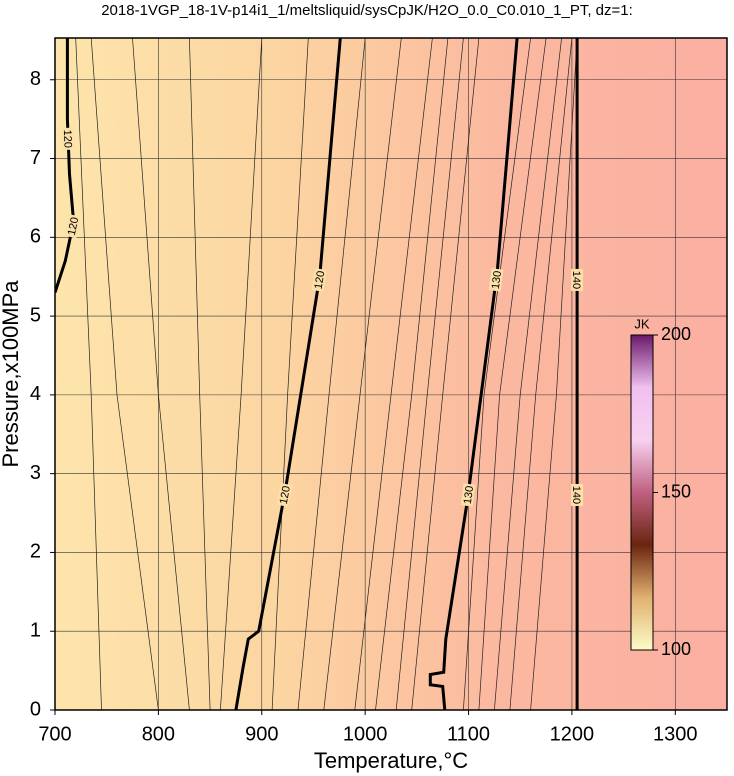  What do you see at coordinates (35, 158) in the screenshot?
I see `y-tick-label: 7` at bounding box center [35, 158].